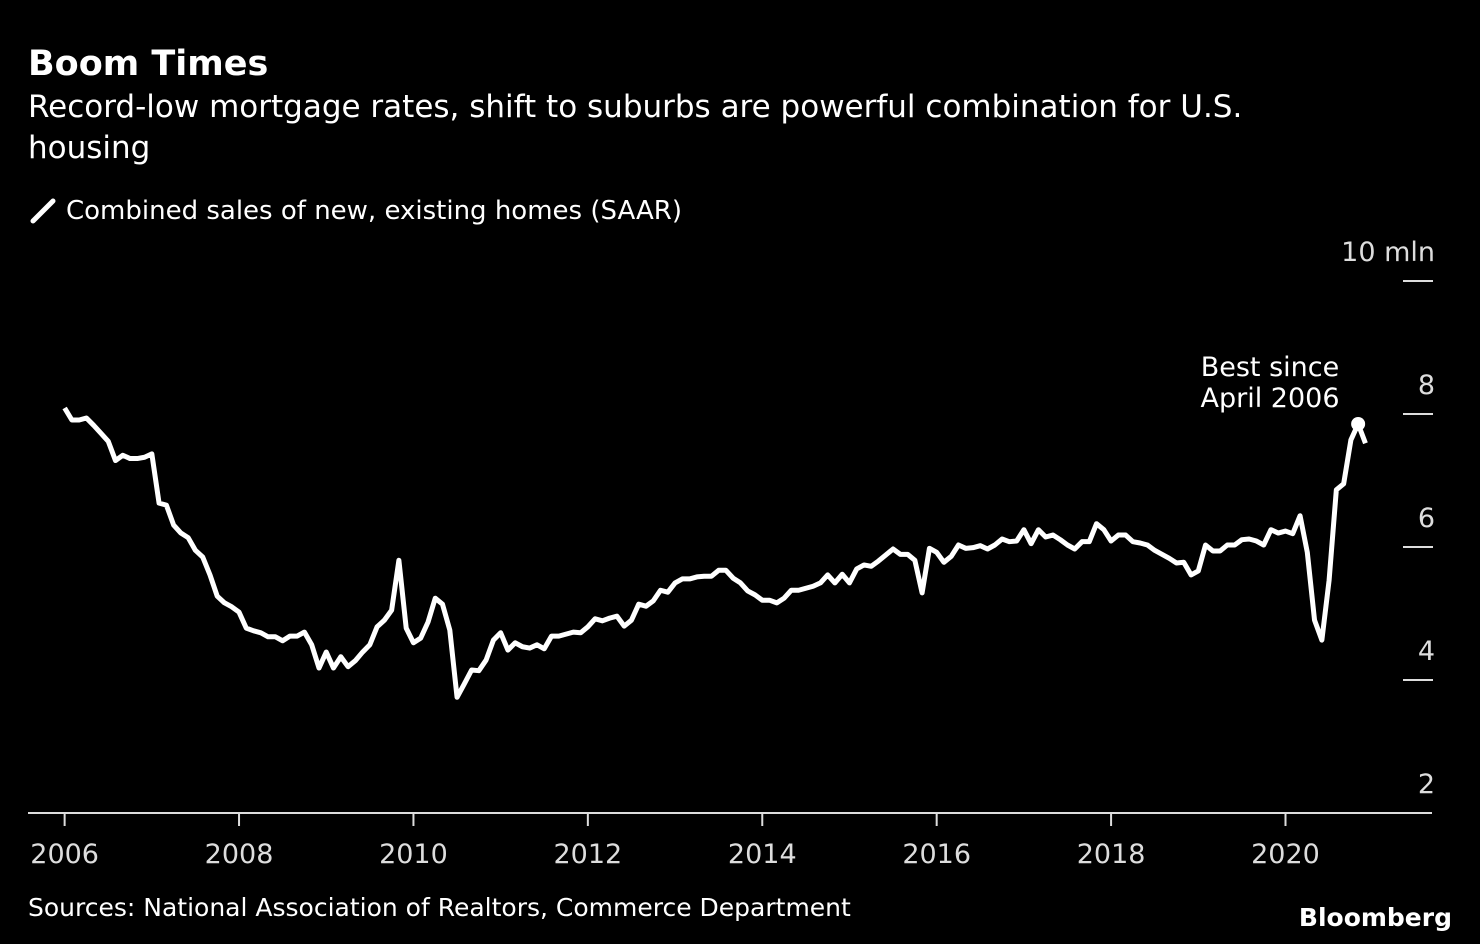 The width and height of the screenshot is (1480, 944). What do you see at coordinates (587, 854) in the screenshot?
I see `x-tick-label: 2012` at bounding box center [587, 854].